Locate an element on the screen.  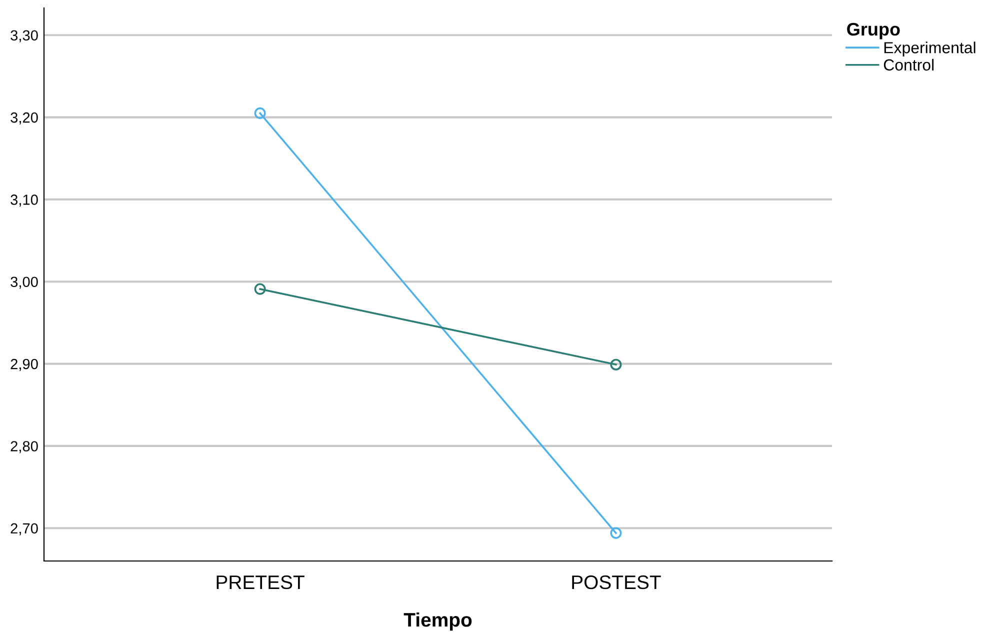
legend-title: Grupo is located at coordinates (873, 31).